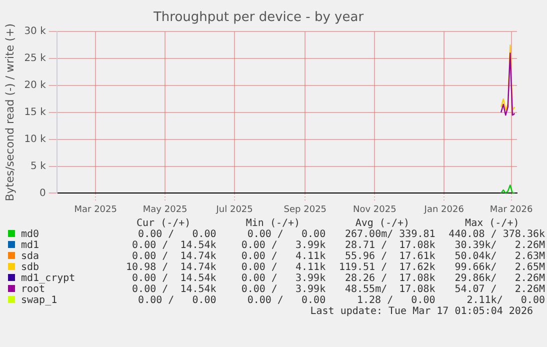 The image size is (547, 347). What do you see at coordinates (33, 289) in the screenshot?
I see `legend-label: root` at bounding box center [33, 289].